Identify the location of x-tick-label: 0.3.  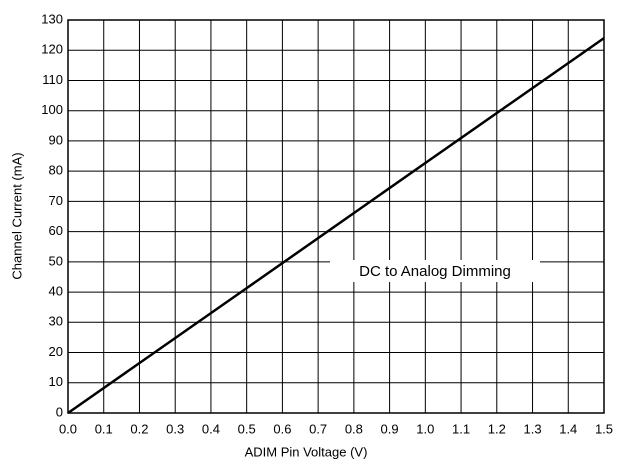
(175, 428).